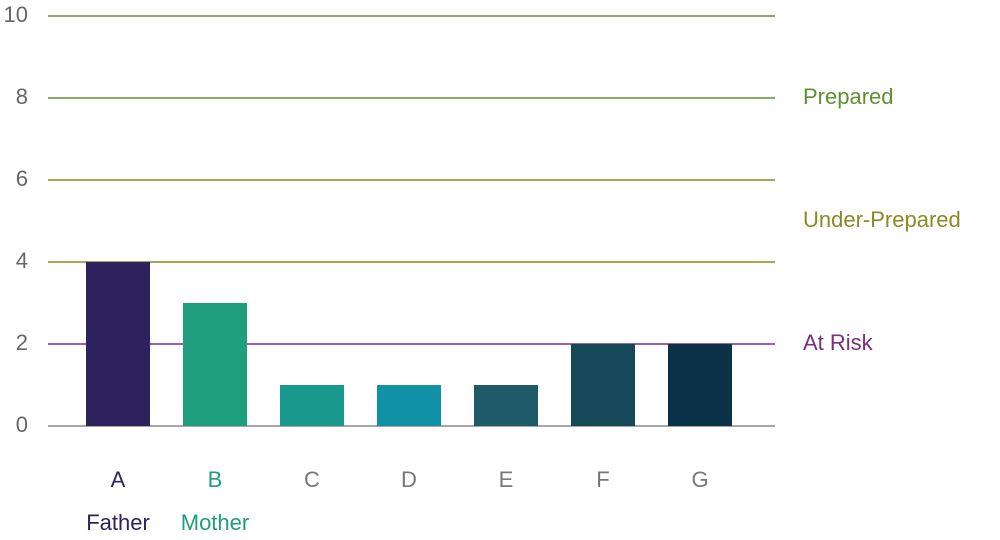 The width and height of the screenshot is (1000, 540). What do you see at coordinates (312, 479) in the screenshot?
I see `x-tick-label: C` at bounding box center [312, 479].